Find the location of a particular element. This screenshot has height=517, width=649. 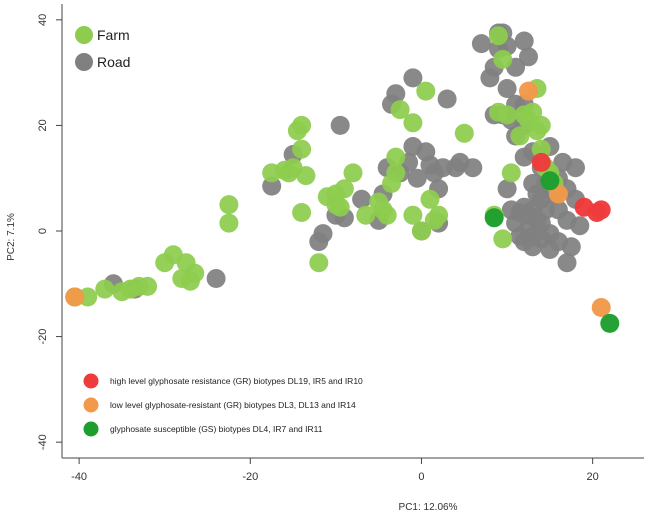

x-tick-label: 20 is located at coordinates (593, 477).